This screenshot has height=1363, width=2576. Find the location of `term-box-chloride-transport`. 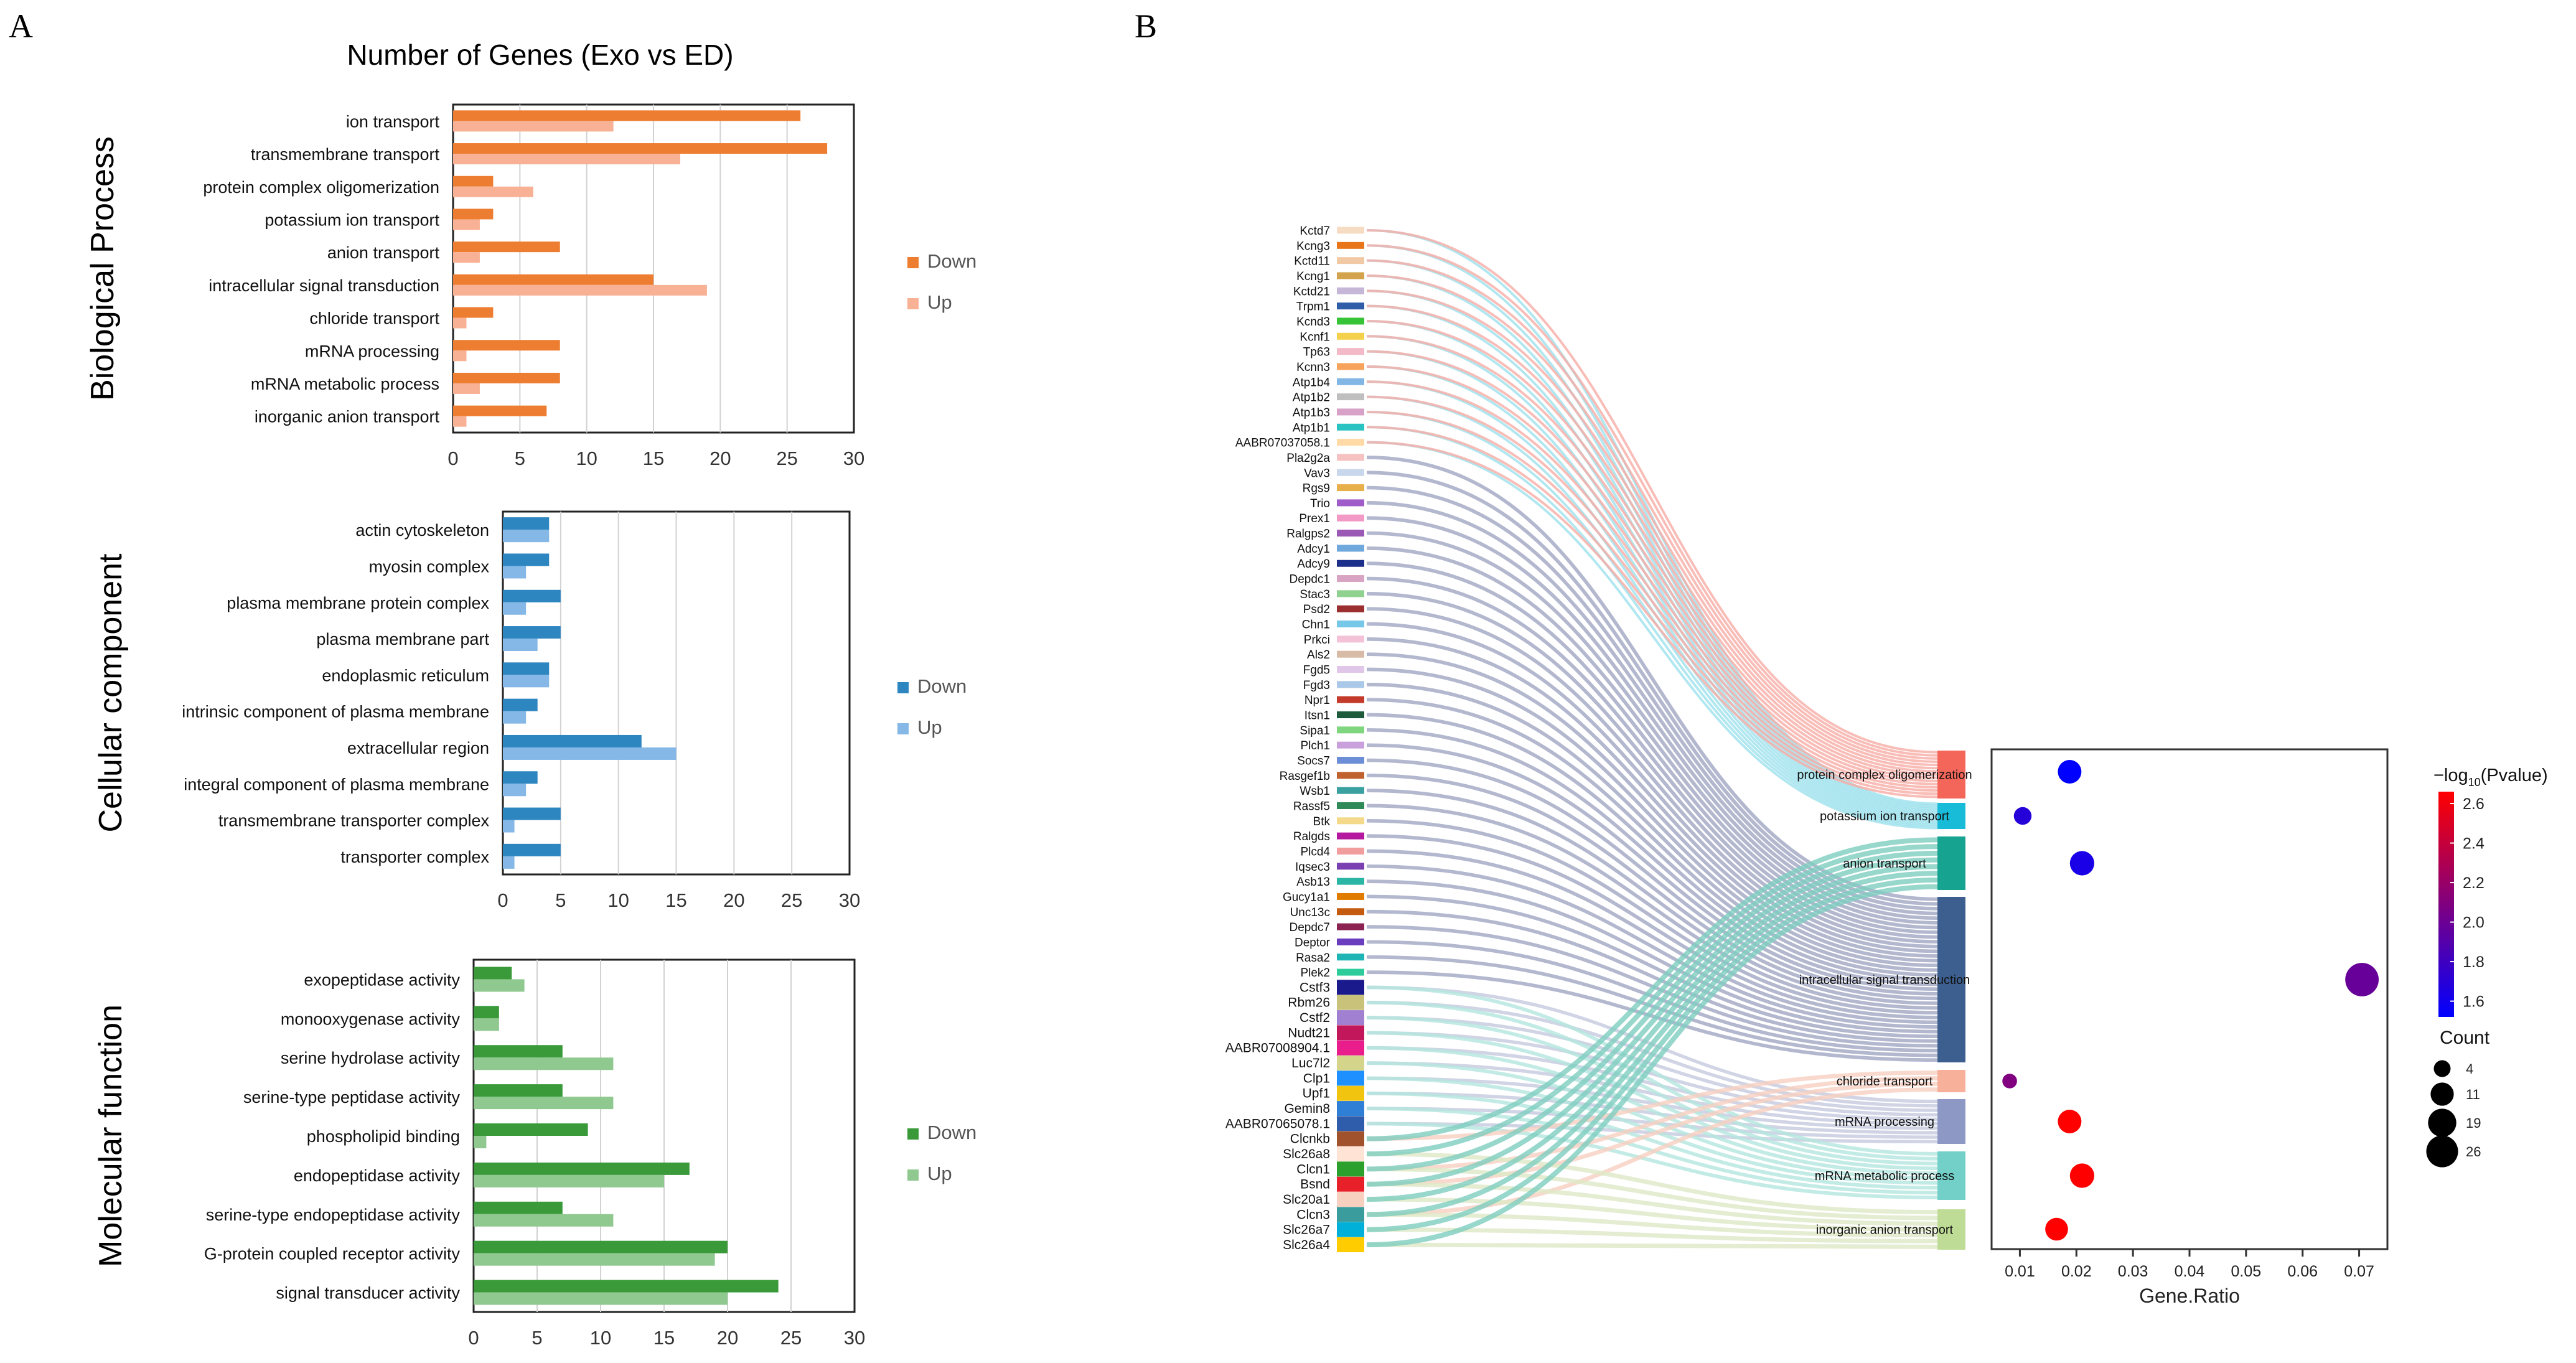

term-box-chloride-transport is located at coordinates (1951, 1081).